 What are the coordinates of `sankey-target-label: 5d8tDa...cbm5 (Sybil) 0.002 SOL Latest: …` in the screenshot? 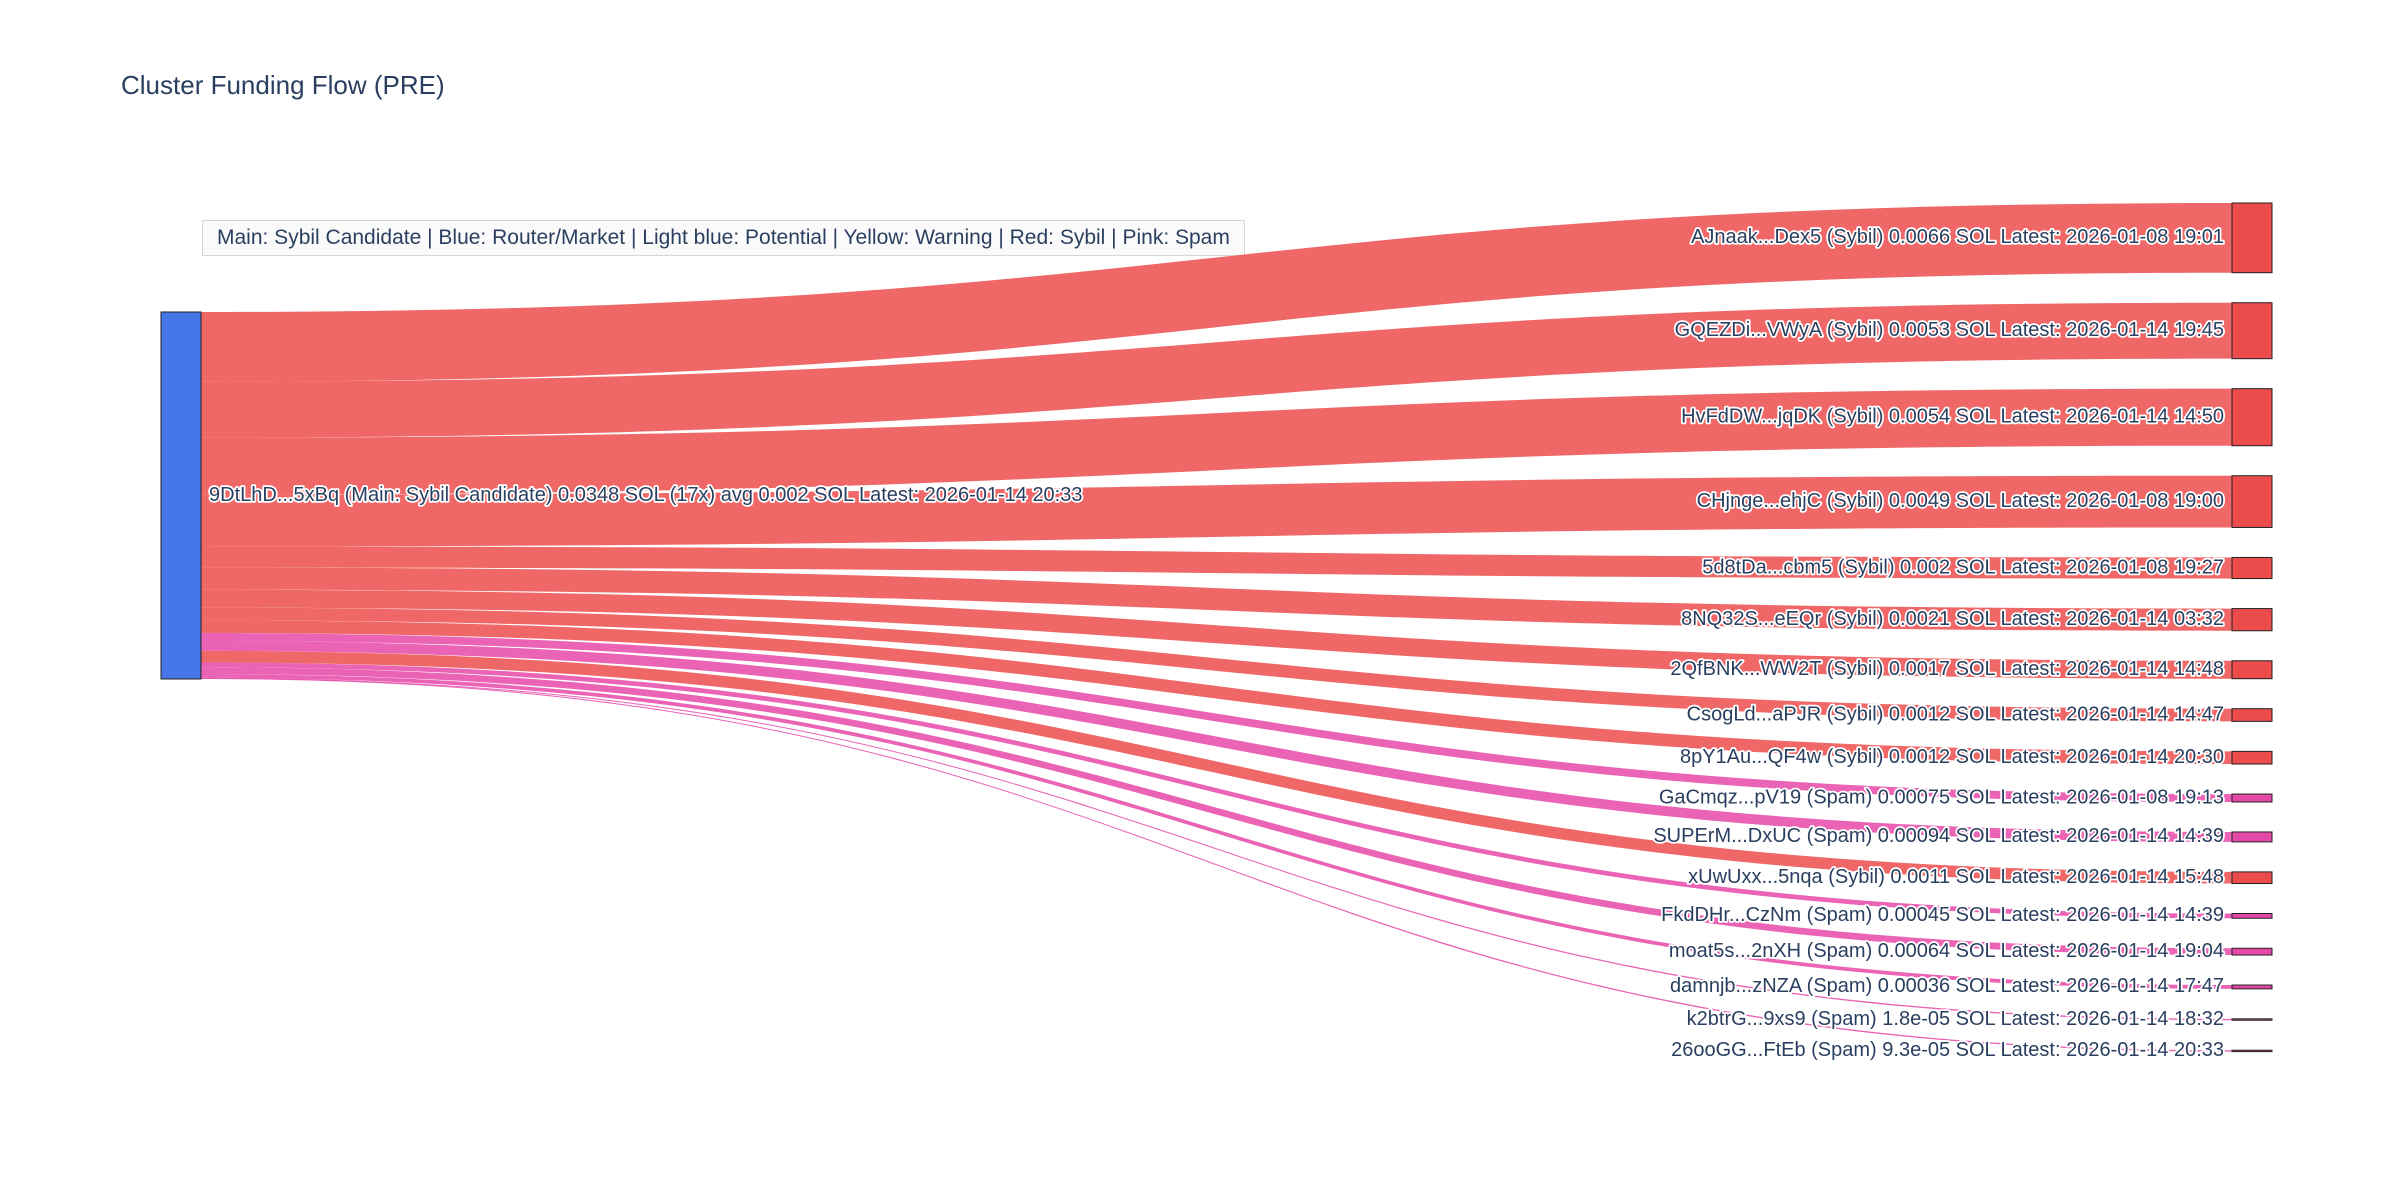 It's located at (1963, 567).